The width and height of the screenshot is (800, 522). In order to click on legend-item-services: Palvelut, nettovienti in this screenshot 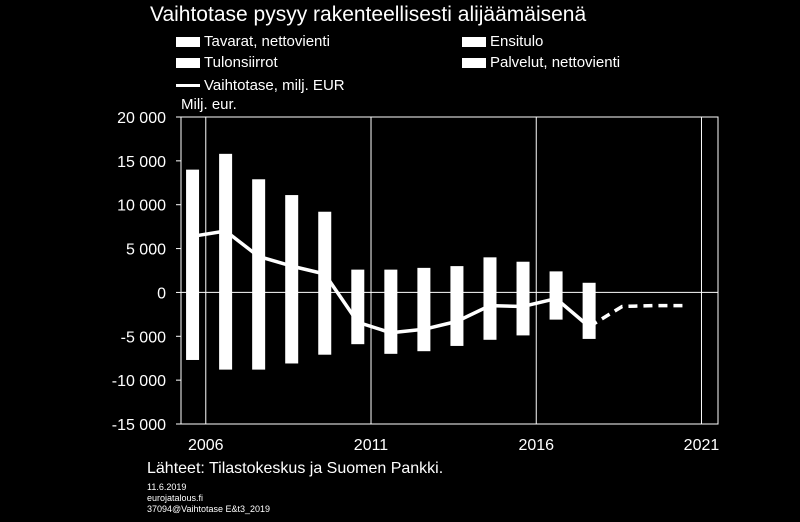, I will do `click(541, 62)`.